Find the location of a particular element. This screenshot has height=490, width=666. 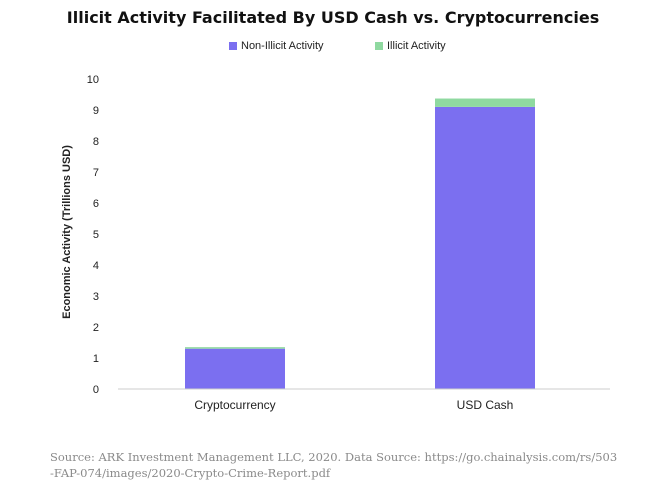

y-tick-label: 4 is located at coordinates (96, 266).